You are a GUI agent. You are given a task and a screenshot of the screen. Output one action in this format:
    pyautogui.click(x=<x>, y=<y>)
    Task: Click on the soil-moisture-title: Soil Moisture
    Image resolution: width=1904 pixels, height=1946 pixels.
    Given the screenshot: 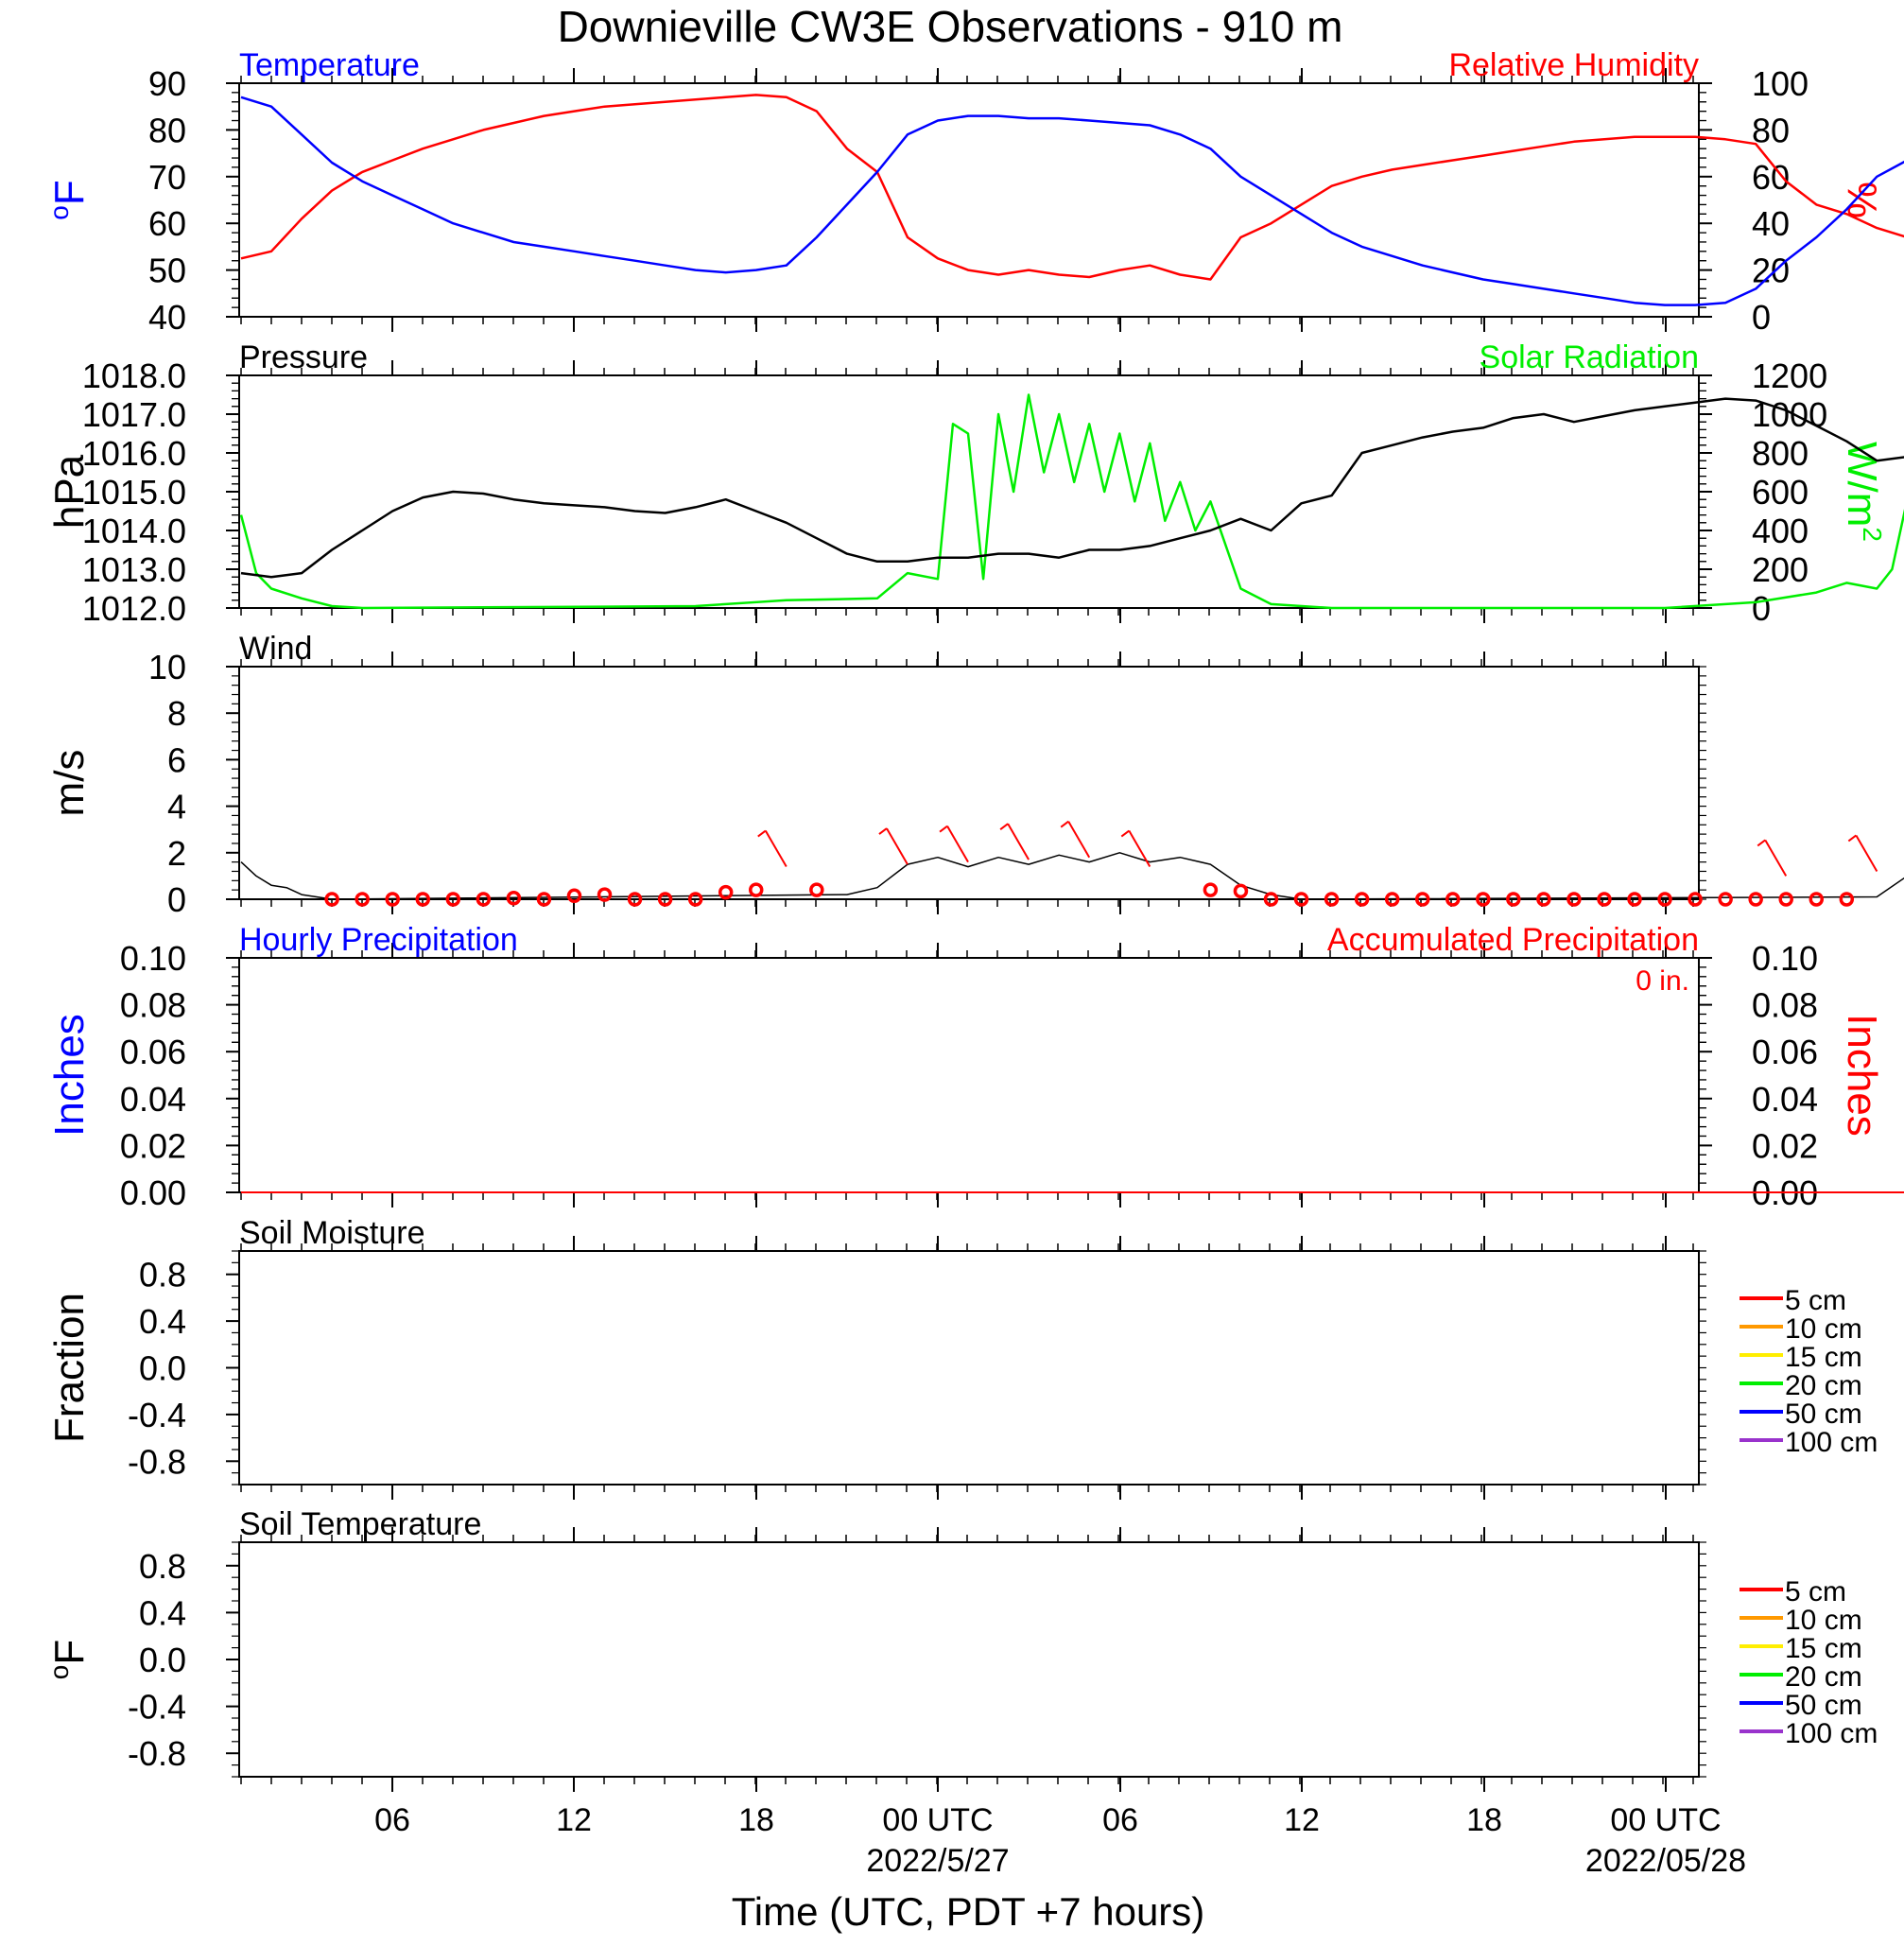 What is the action you would take?
    pyautogui.click(x=332, y=1233)
    